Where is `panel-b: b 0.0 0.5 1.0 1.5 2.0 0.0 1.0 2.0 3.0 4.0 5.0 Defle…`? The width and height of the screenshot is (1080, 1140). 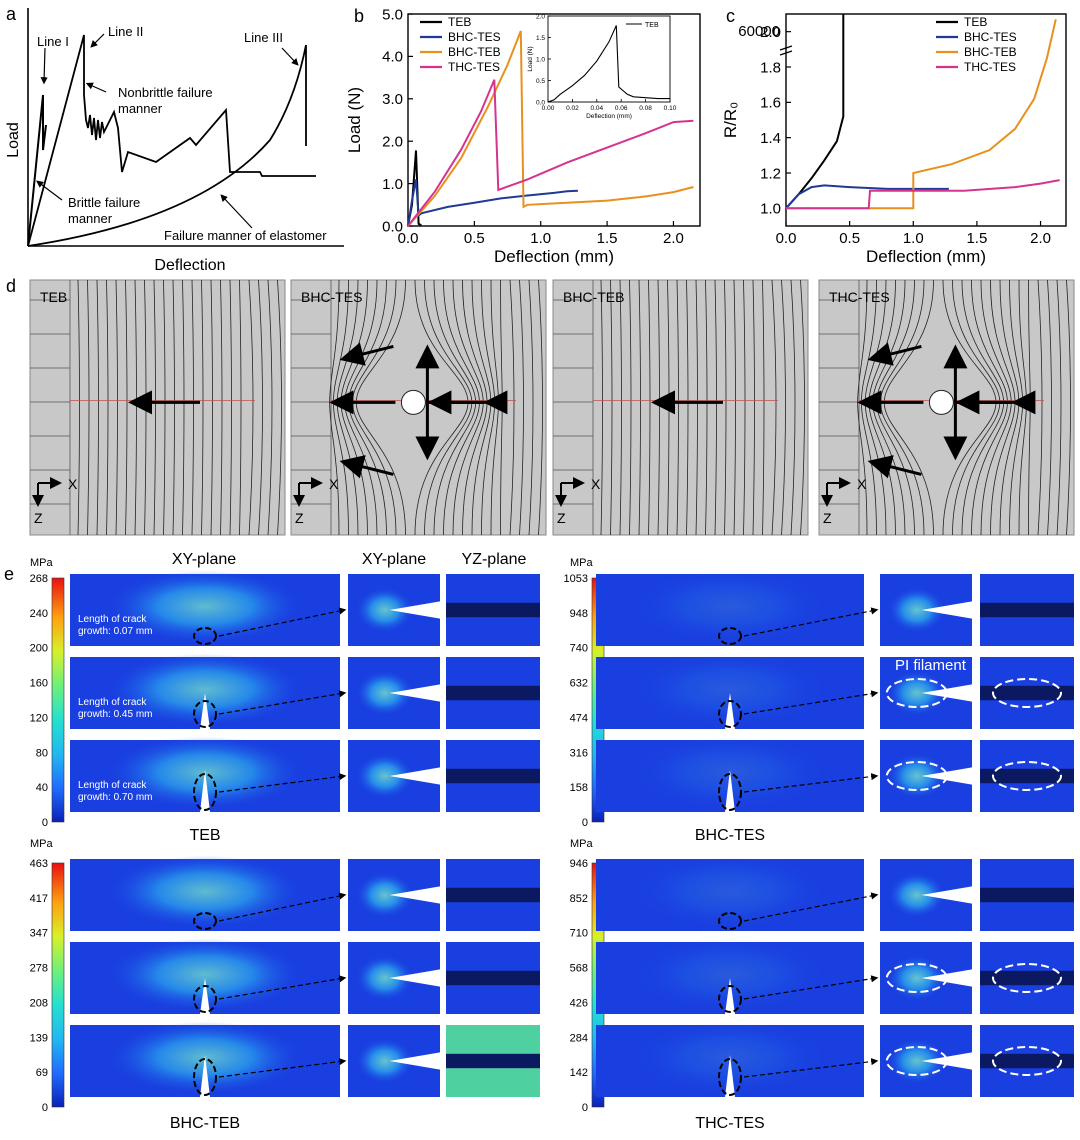 panel-b: b 0.0 0.5 1.0 1.5 2.0 0.0 1.0 2.0 3.0 4.0 5.0 Defle… is located at coordinates (523, 136).